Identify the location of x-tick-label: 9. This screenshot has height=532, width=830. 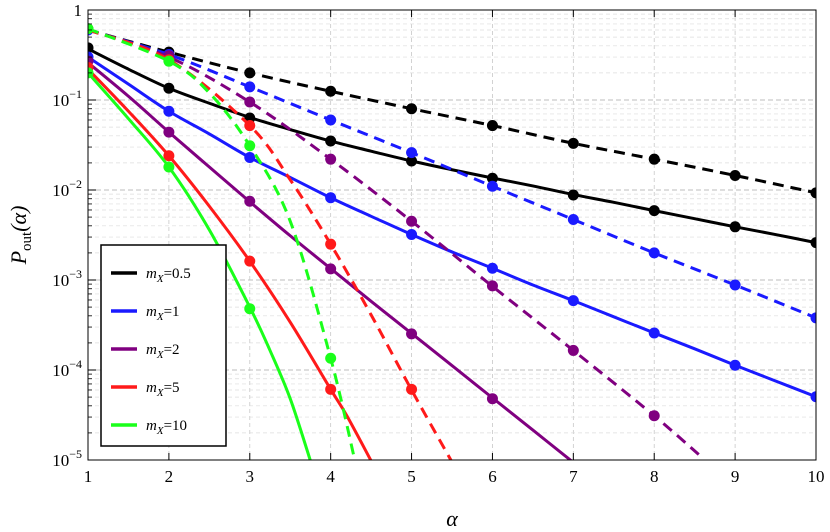
(735, 476).